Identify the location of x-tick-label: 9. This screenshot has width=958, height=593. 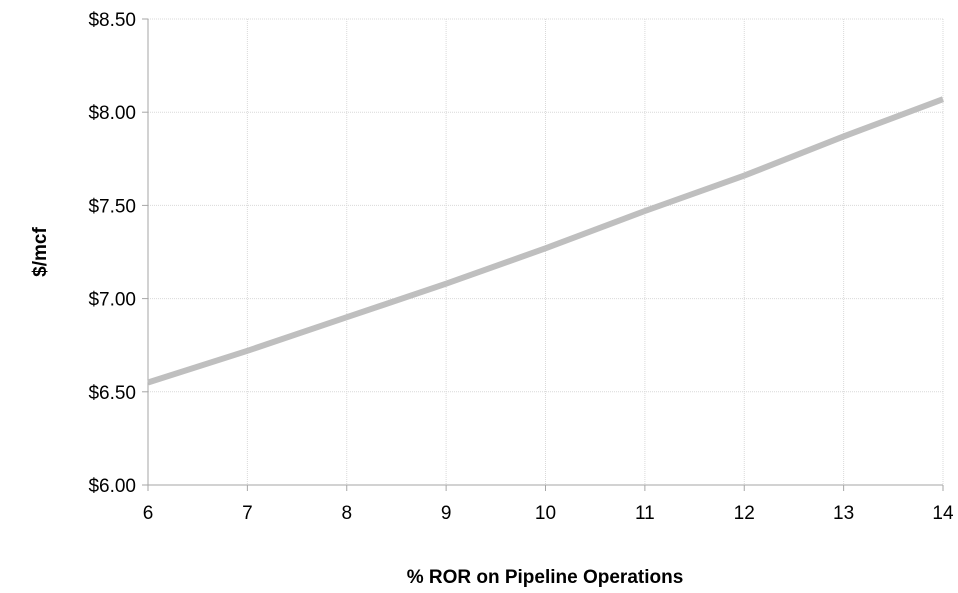
(446, 513).